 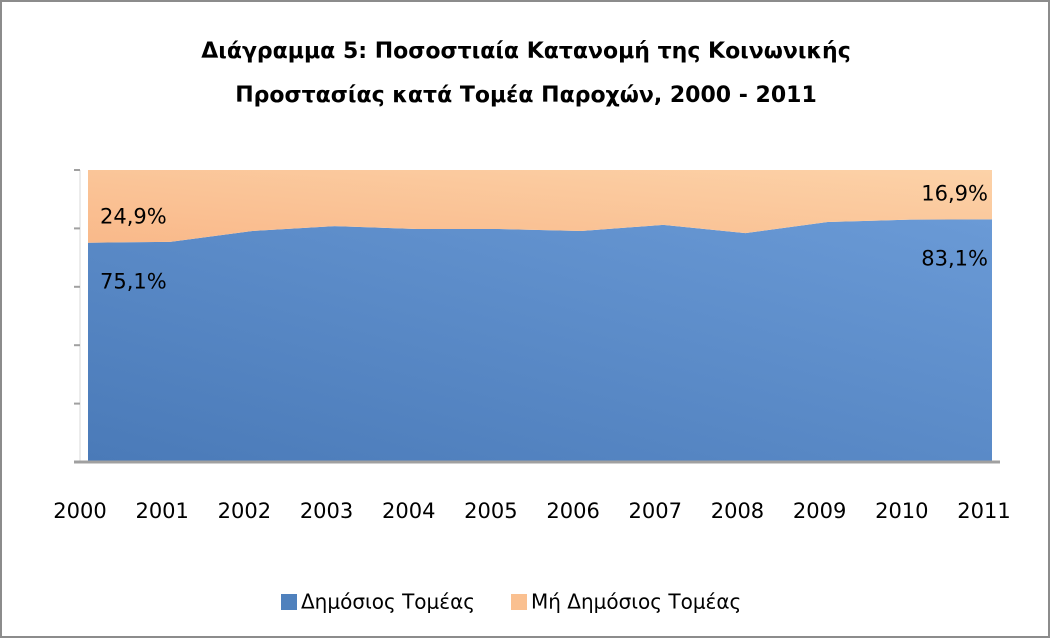 What do you see at coordinates (408, 511) in the screenshot?
I see `x-tick-label: 2004` at bounding box center [408, 511].